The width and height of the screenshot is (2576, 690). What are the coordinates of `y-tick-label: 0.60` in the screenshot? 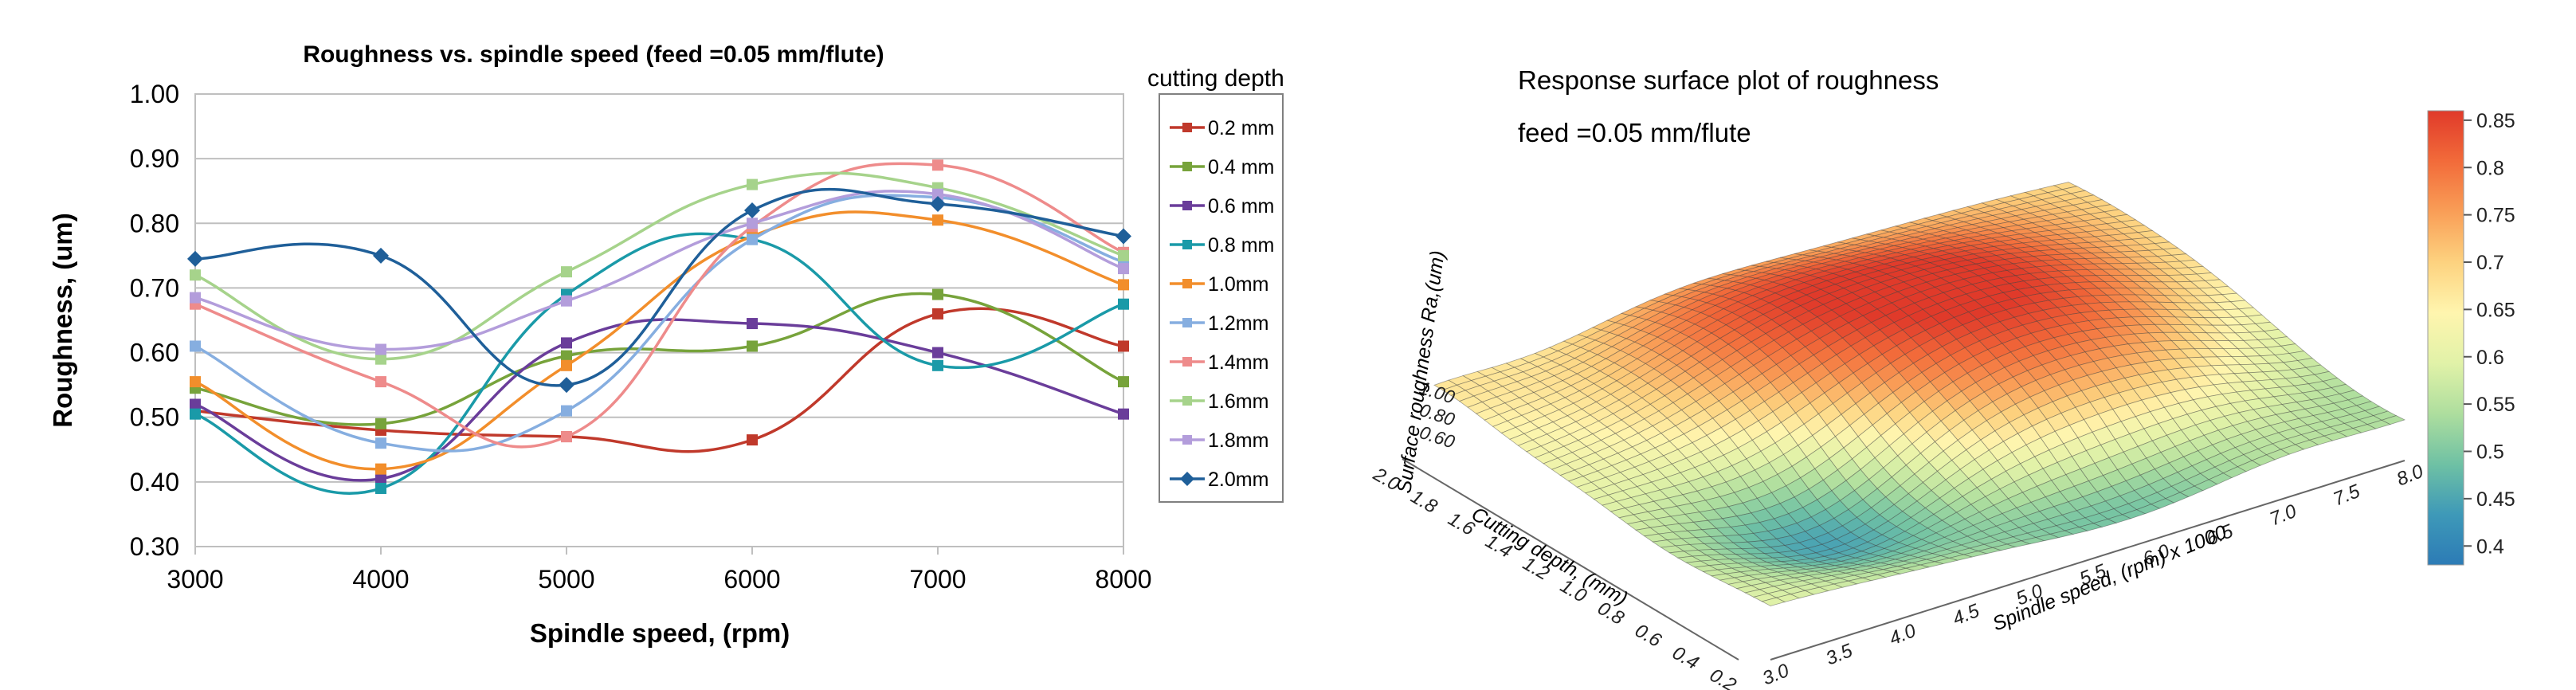 It's located at (154, 353).